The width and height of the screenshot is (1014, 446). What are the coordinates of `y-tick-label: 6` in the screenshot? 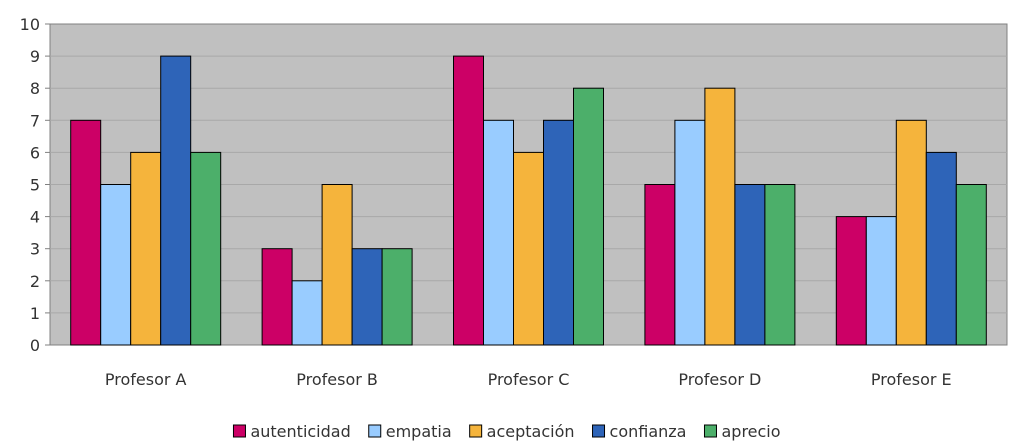 It's located at (35, 152).